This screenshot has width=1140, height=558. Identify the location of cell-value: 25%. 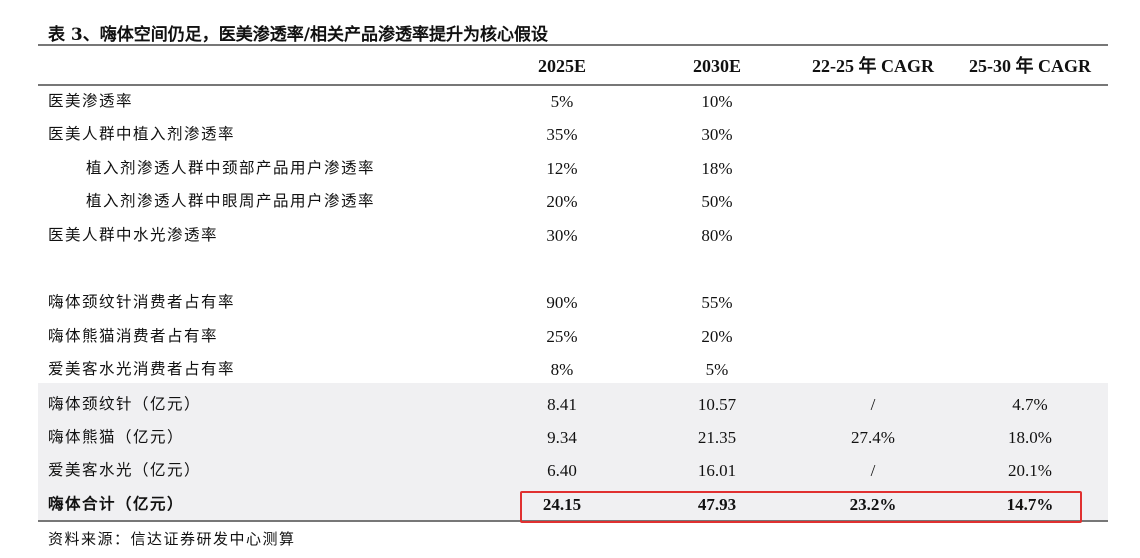
(562, 336).